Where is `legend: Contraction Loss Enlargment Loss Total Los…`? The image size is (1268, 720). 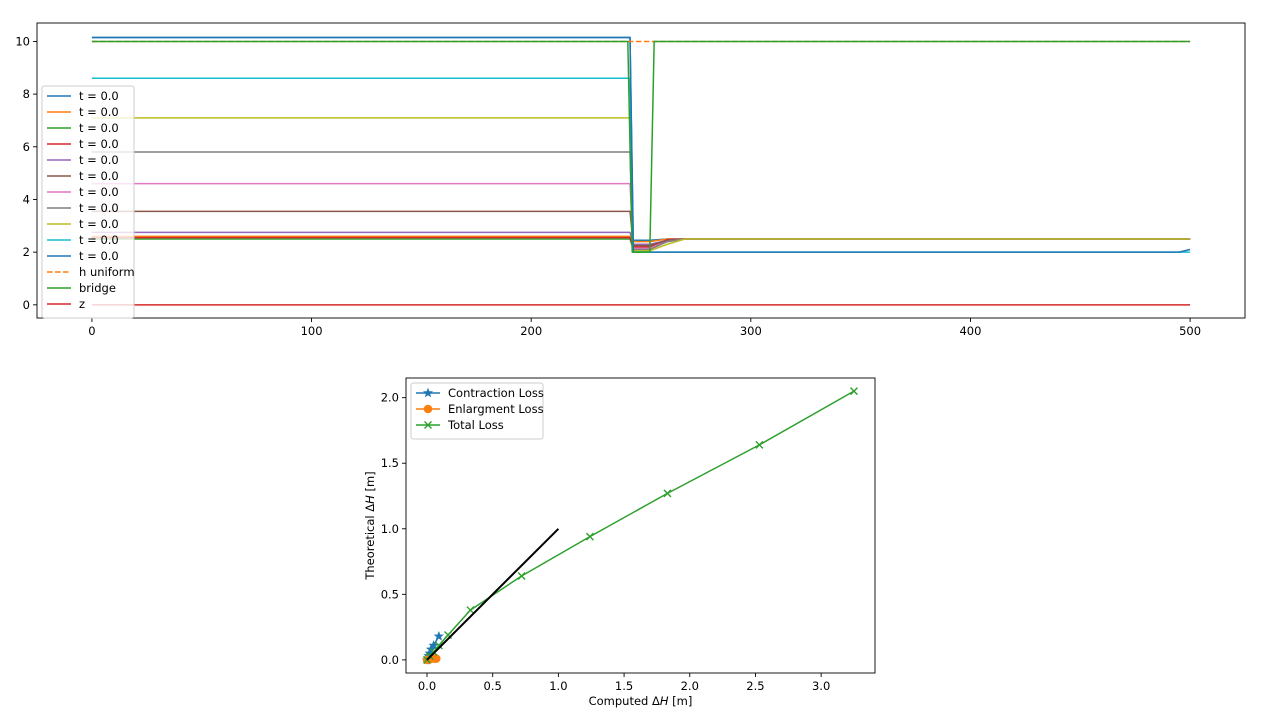 legend: Contraction Loss Enlargment Loss Total Los… is located at coordinates (477, 411).